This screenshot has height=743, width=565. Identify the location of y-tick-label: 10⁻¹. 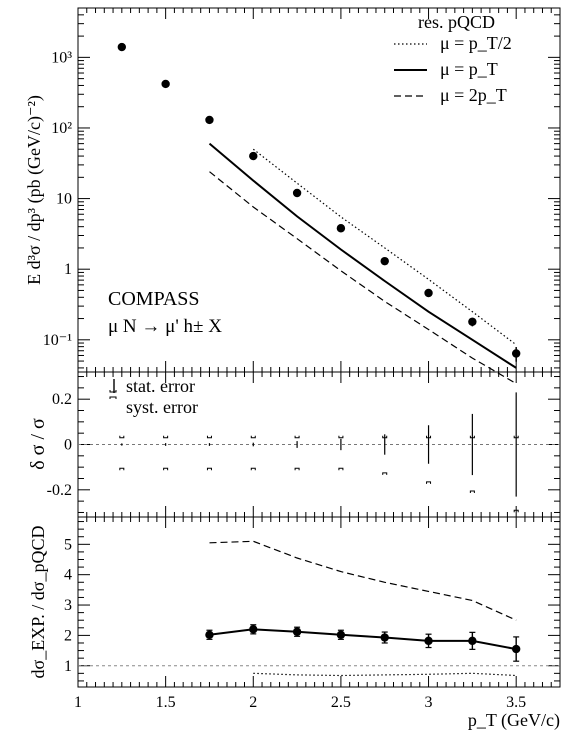
(57, 340).